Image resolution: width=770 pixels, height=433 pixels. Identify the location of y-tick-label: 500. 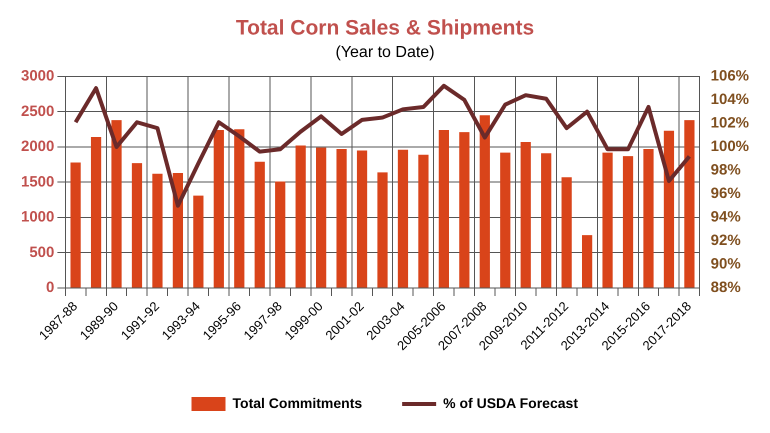
(41, 252).